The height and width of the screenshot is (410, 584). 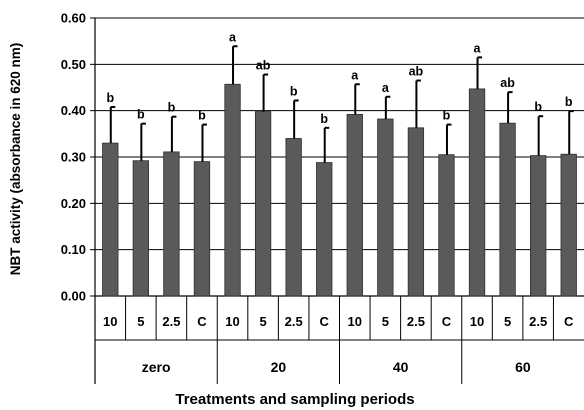 I want to click on y-tick-label: 0.00, so click(x=73, y=296).